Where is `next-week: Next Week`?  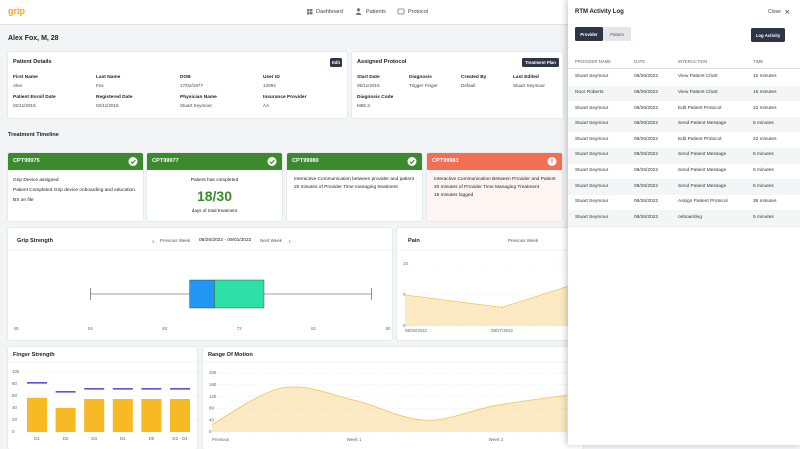
next-week: Next Week is located at coordinates (271, 240).